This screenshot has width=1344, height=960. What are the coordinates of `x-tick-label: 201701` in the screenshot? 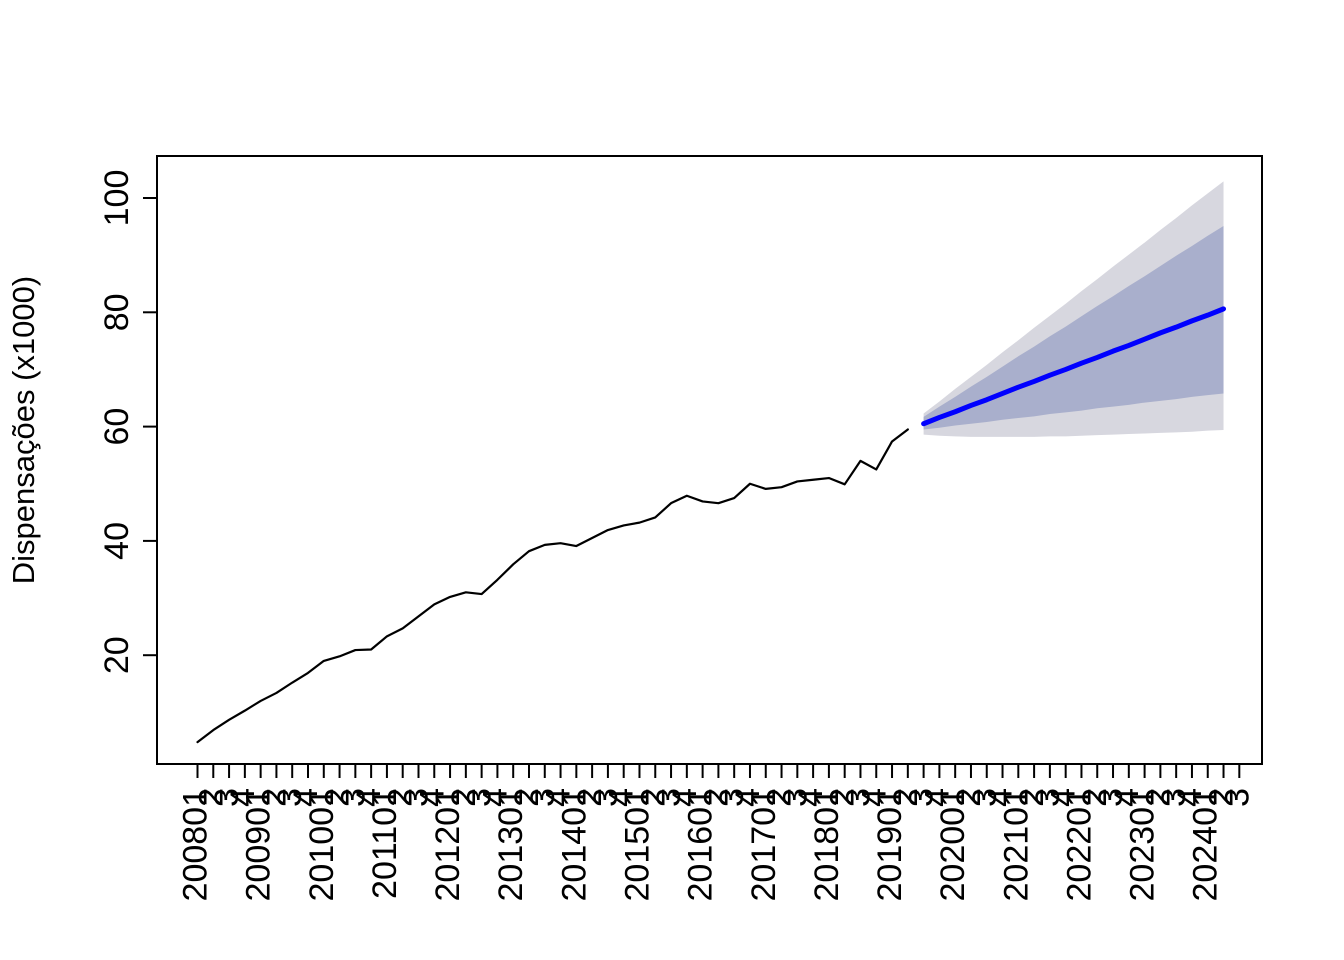 It's located at (764, 844).